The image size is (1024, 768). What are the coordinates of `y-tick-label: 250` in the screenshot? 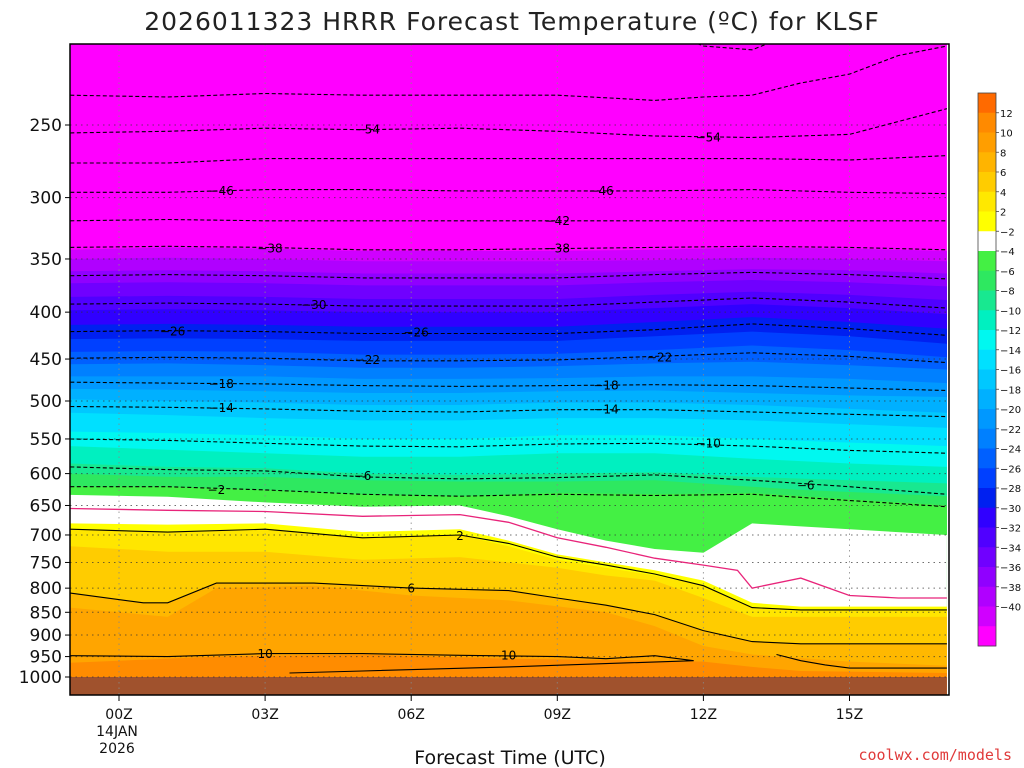 It's located at (46, 126).